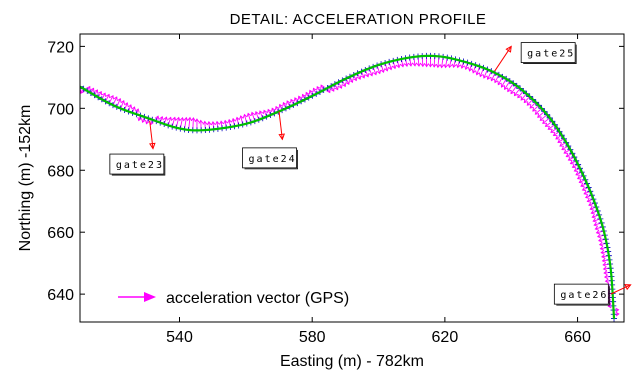  Describe the element at coordinates (270, 158) in the screenshot. I see `gate-annotation: gate24` at that location.